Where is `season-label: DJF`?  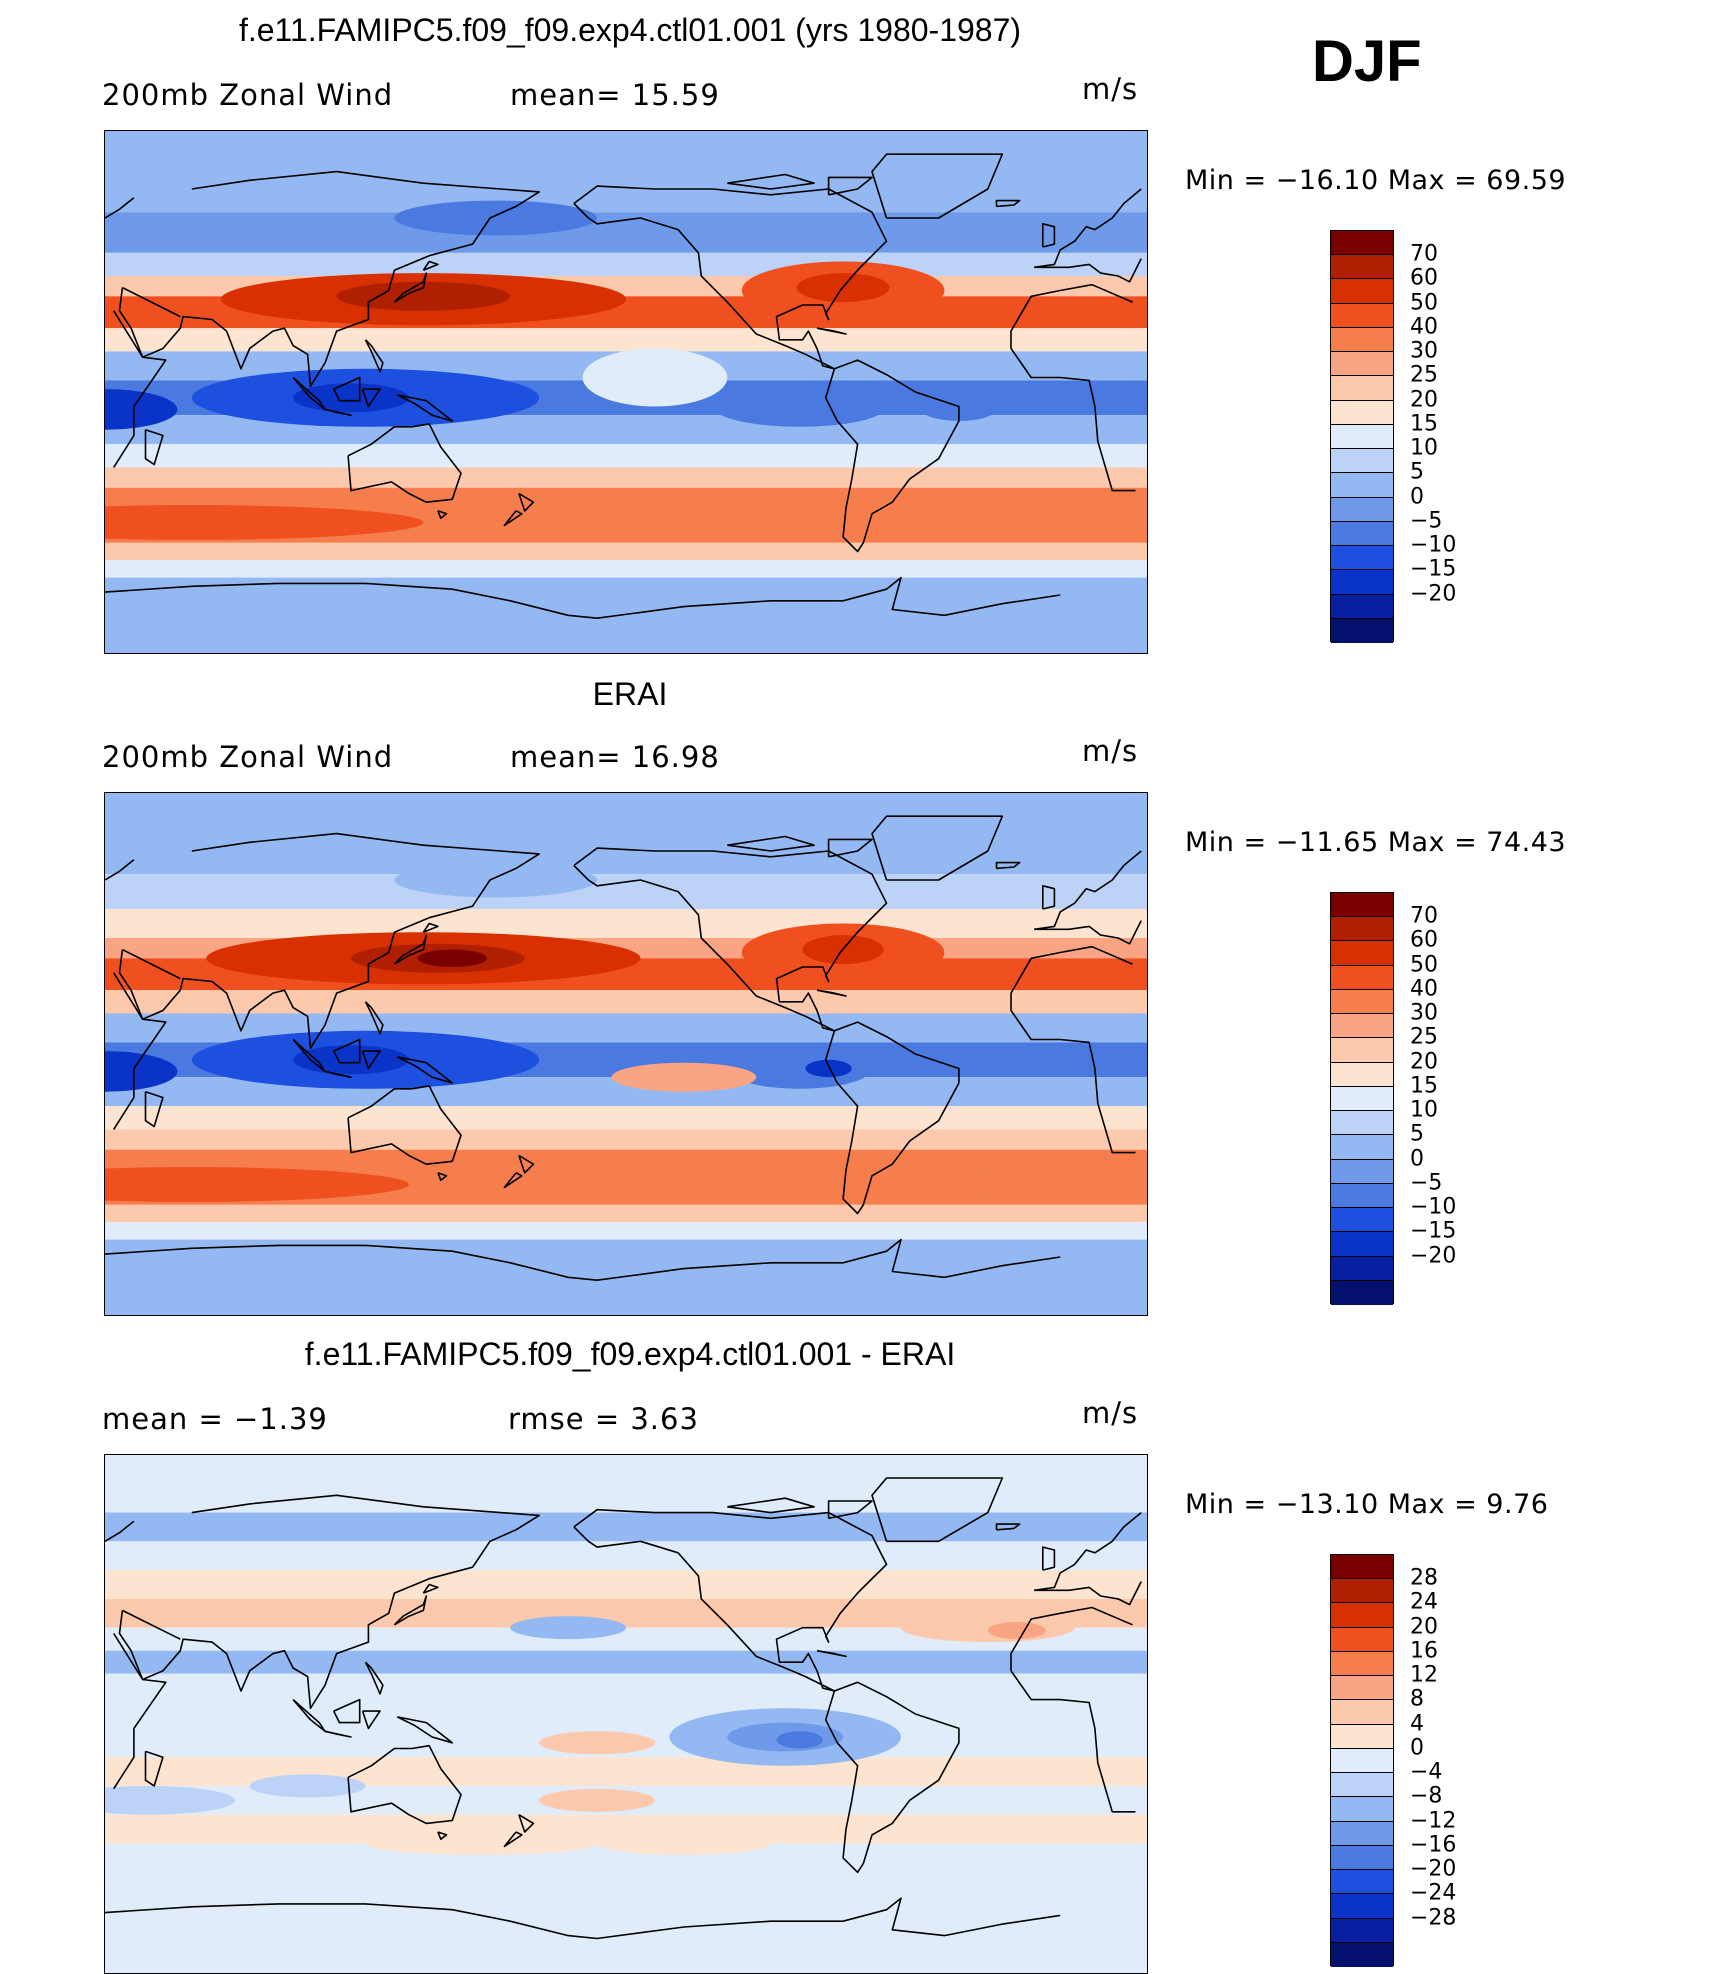 season-label: DJF is located at coordinates (1367, 61).